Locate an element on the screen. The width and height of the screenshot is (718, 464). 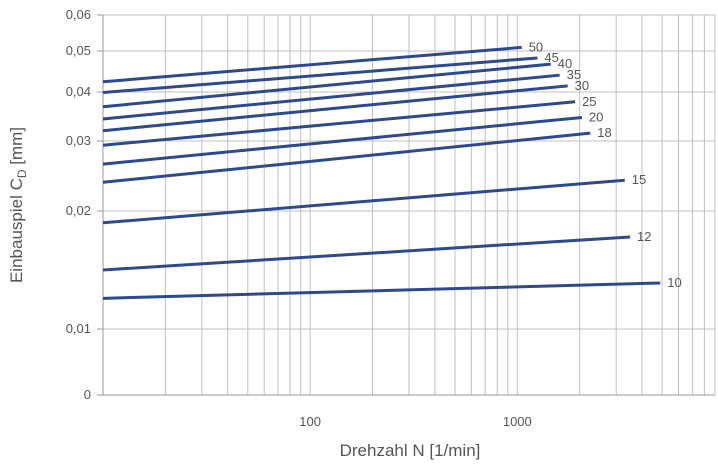
y-tick-label: 0,03 is located at coordinates (78, 140).